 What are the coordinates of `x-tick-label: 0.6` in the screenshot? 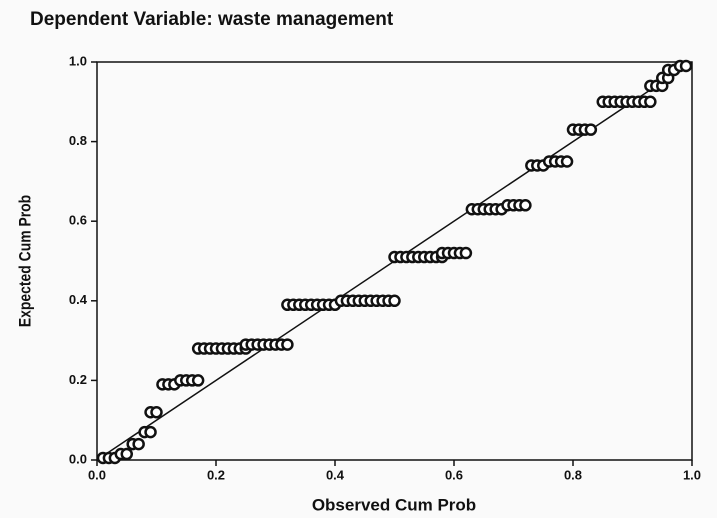 It's located at (454, 474).